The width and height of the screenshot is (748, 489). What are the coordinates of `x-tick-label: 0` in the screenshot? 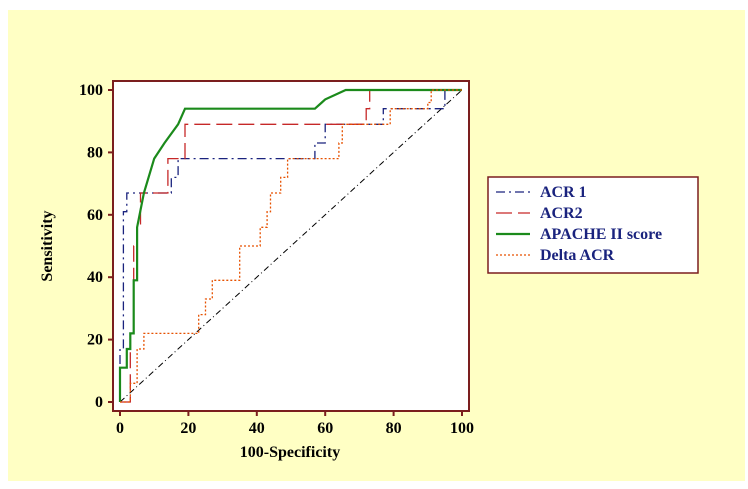 It's located at (120, 428).